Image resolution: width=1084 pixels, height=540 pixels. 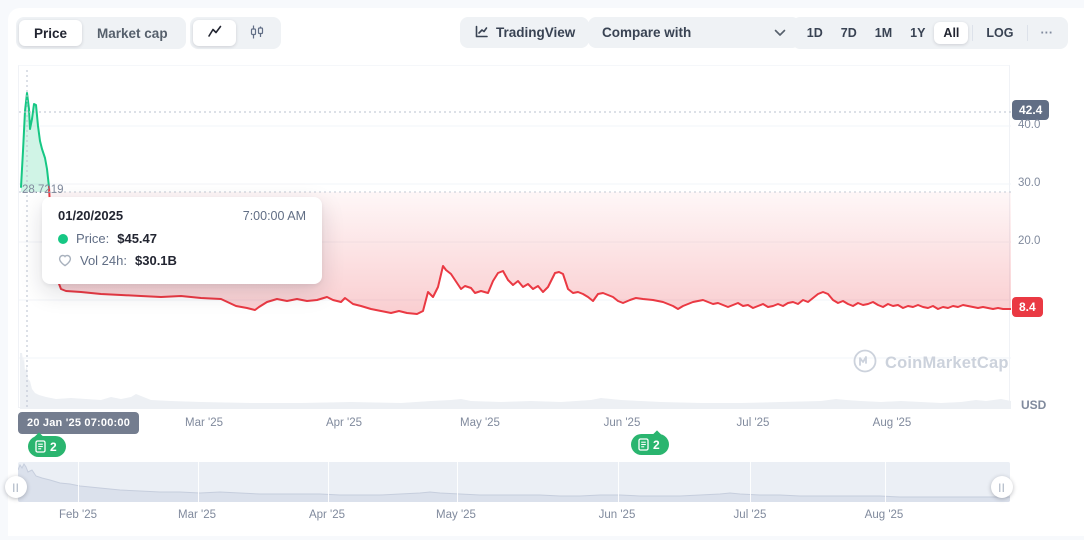 What do you see at coordinates (103, 260) in the screenshot?
I see `tooltip-vol-label: Vol 24h:` at bounding box center [103, 260].